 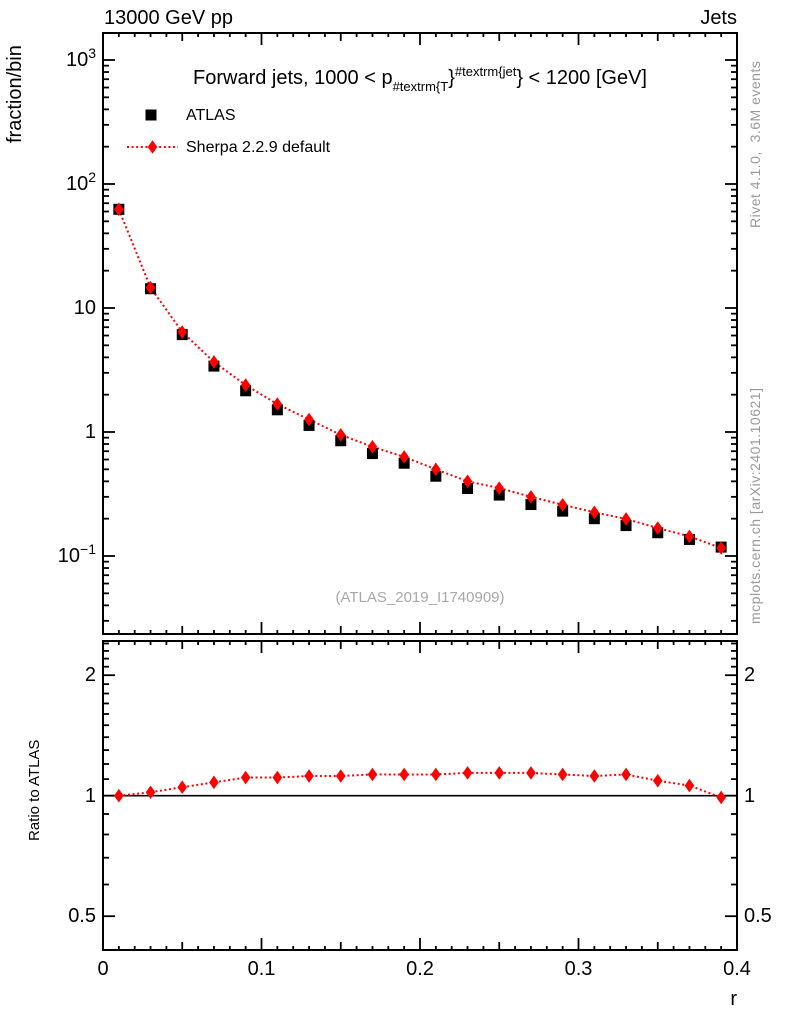 What do you see at coordinates (15, 94) in the screenshot?
I see `y-axis-title: fraction/bin` at bounding box center [15, 94].